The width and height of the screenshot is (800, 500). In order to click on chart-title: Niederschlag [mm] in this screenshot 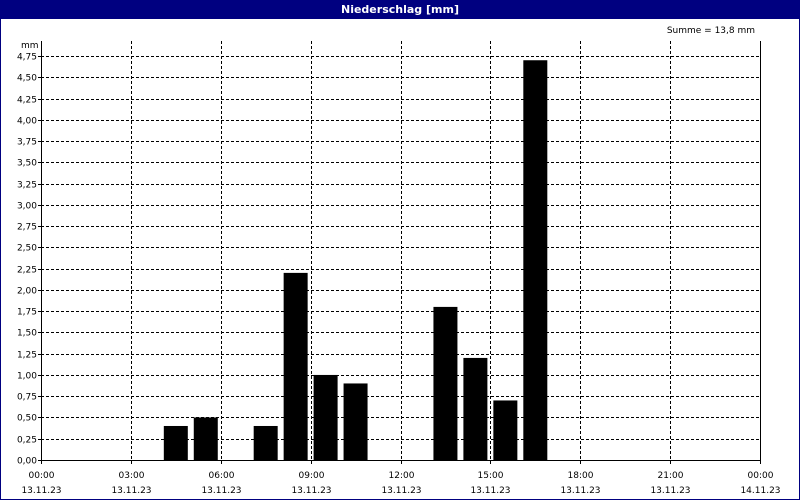, I will do `click(400, 10)`.